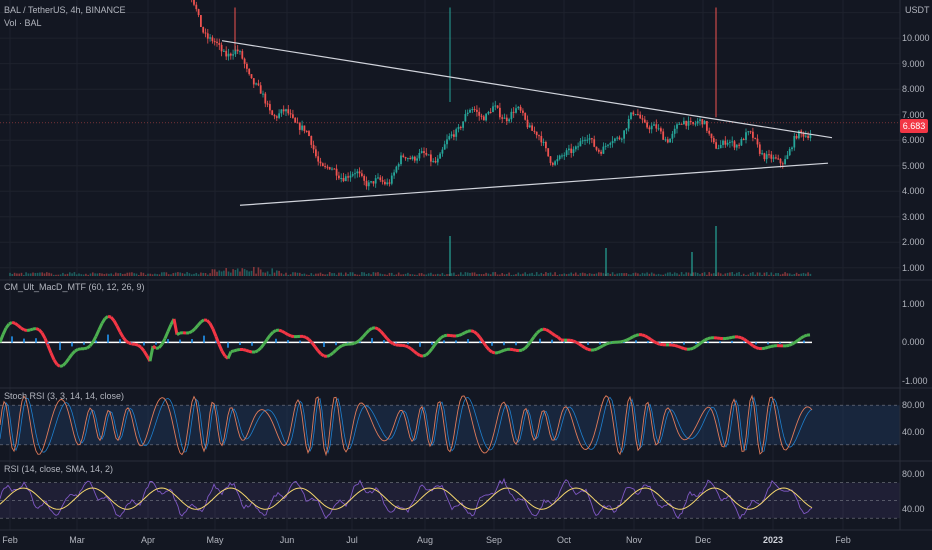  What do you see at coordinates (534, 184) in the screenshot?
I see `lower-trendline` at bounding box center [534, 184].